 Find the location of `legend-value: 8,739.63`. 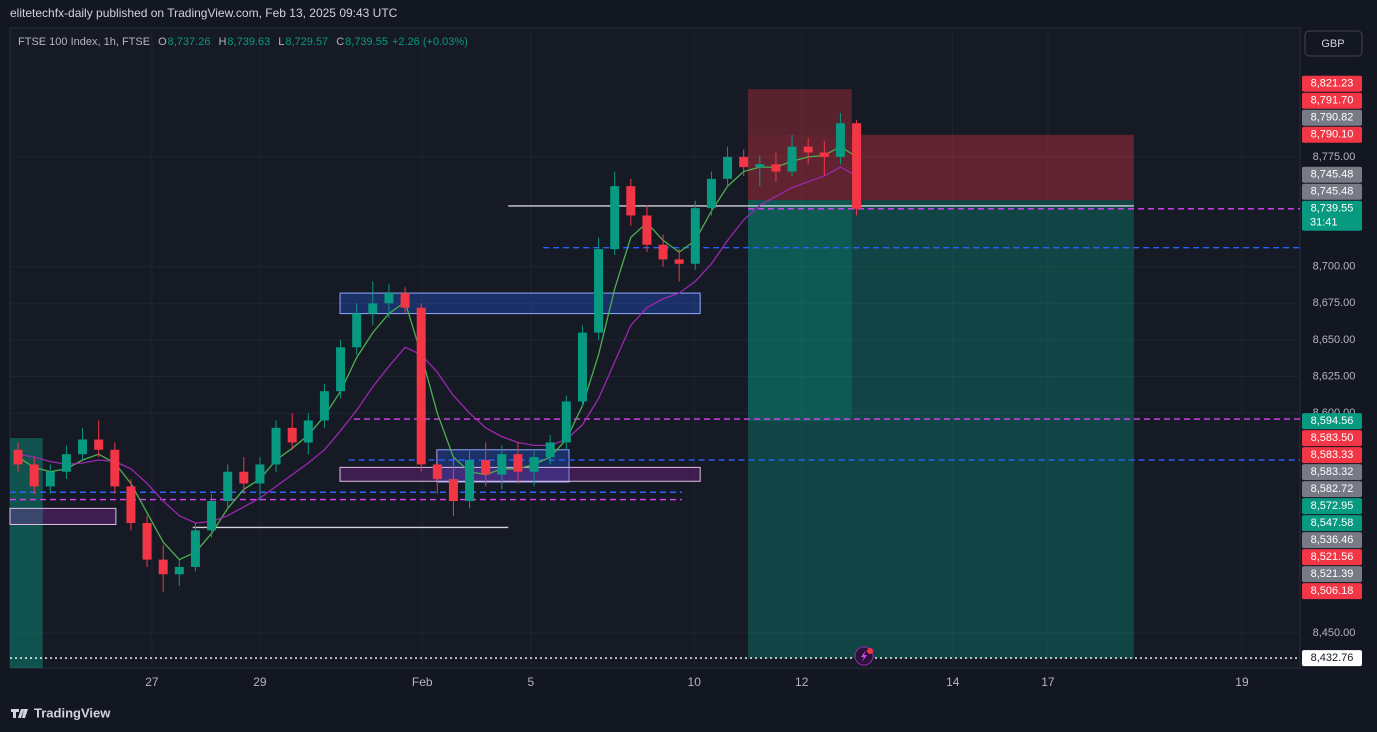

legend-value: 8,739.63 is located at coordinates (248, 42).